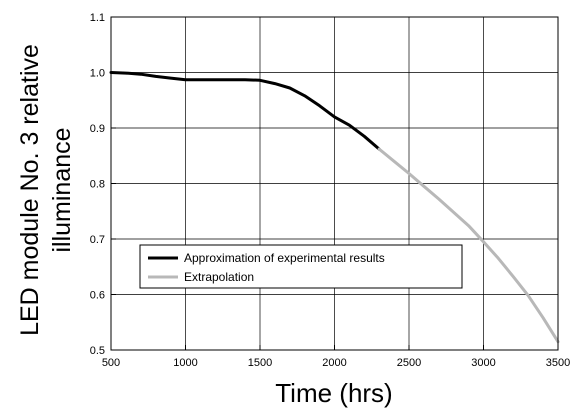 This screenshot has width=581, height=410. What do you see at coordinates (260, 363) in the screenshot?
I see `x-tick-label: 1500` at bounding box center [260, 363].